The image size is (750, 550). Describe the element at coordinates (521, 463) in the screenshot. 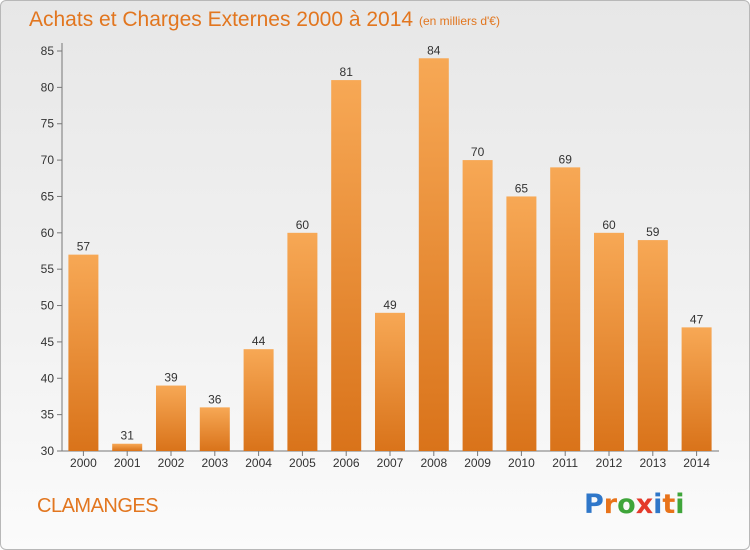

I see `x-tick-label: 2010` at that location.